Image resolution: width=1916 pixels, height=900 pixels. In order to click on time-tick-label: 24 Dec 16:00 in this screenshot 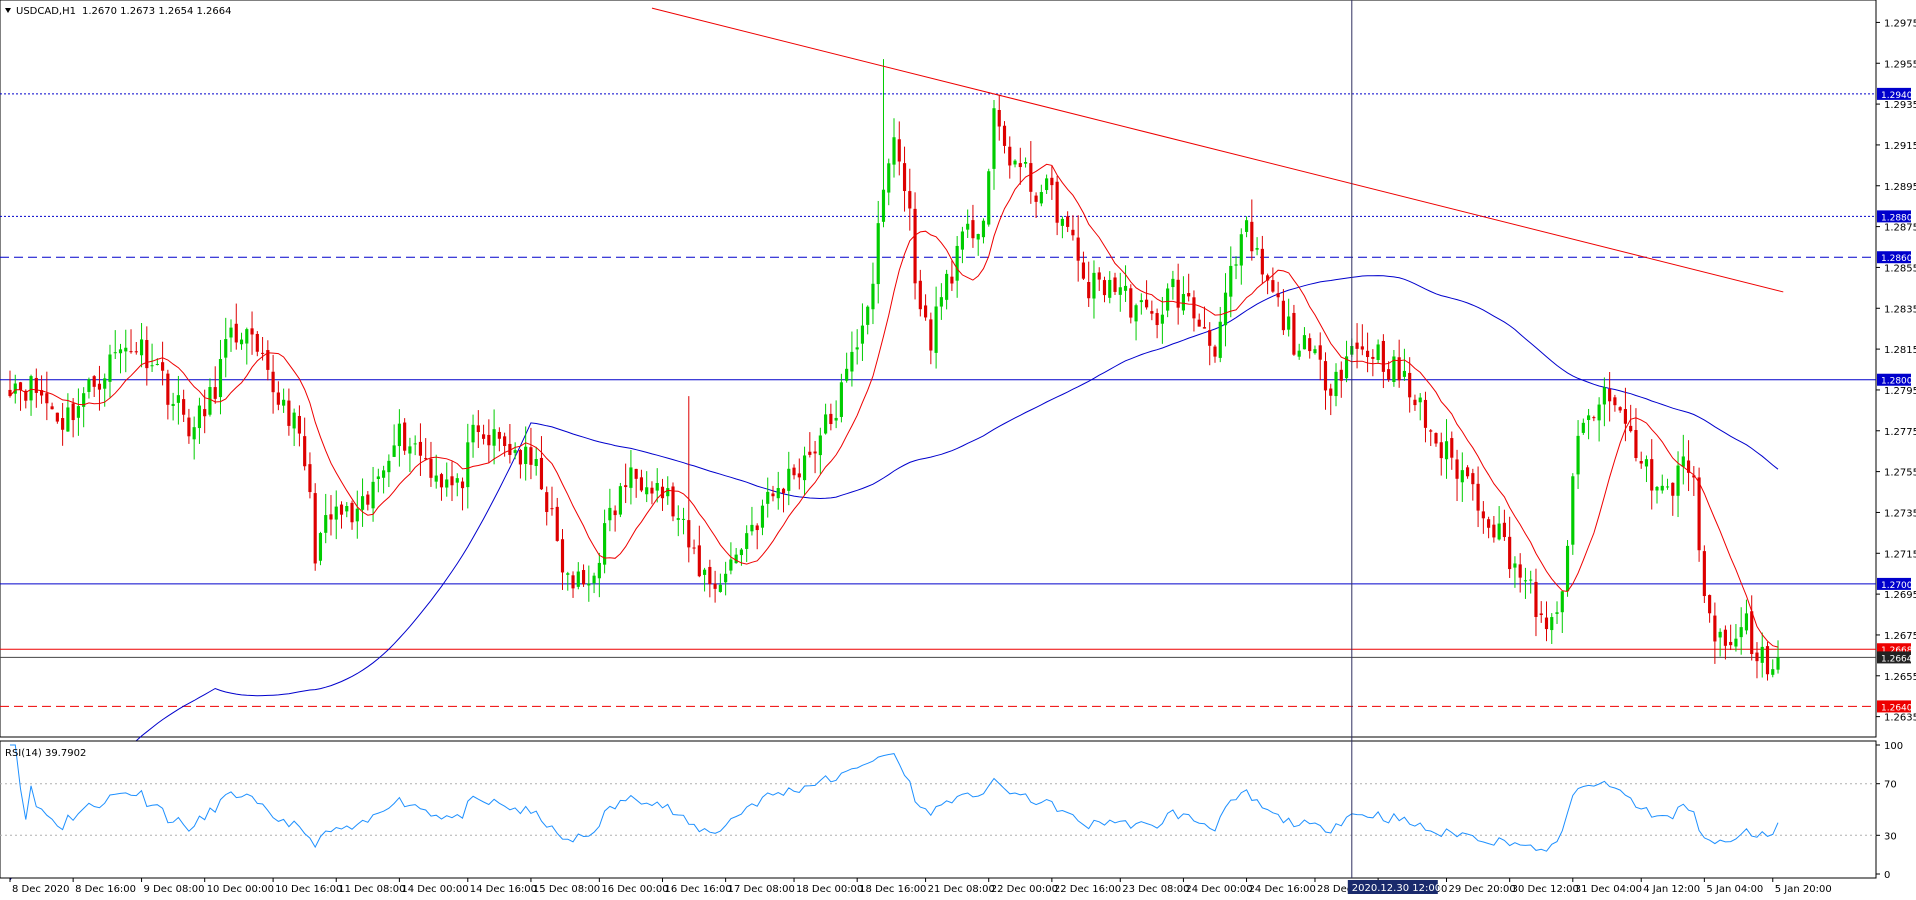, I will do `click(1282, 889)`.